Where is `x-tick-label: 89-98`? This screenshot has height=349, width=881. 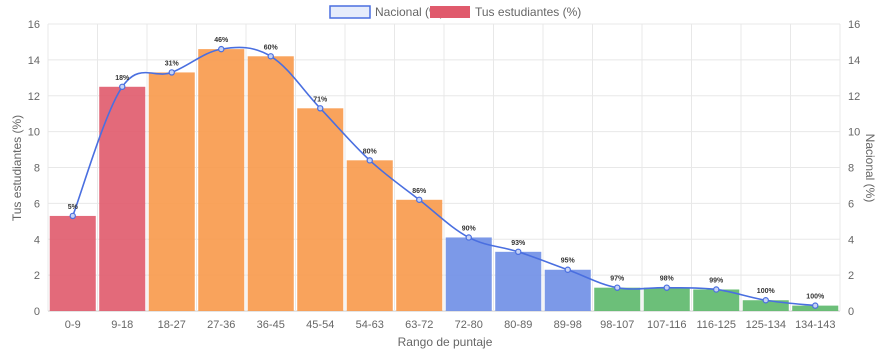 x-tick-label: 89-98 is located at coordinates (568, 325).